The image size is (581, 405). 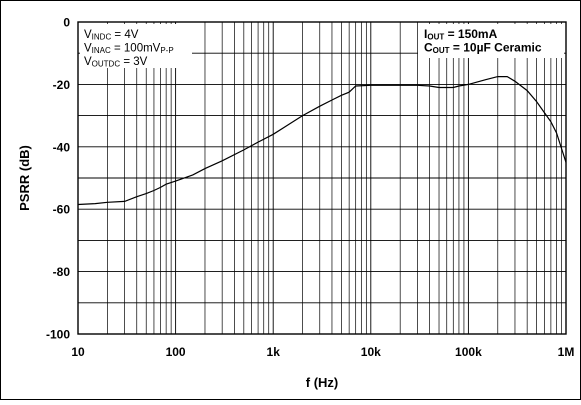 I want to click on conditions-box-right, so click(x=491, y=41).